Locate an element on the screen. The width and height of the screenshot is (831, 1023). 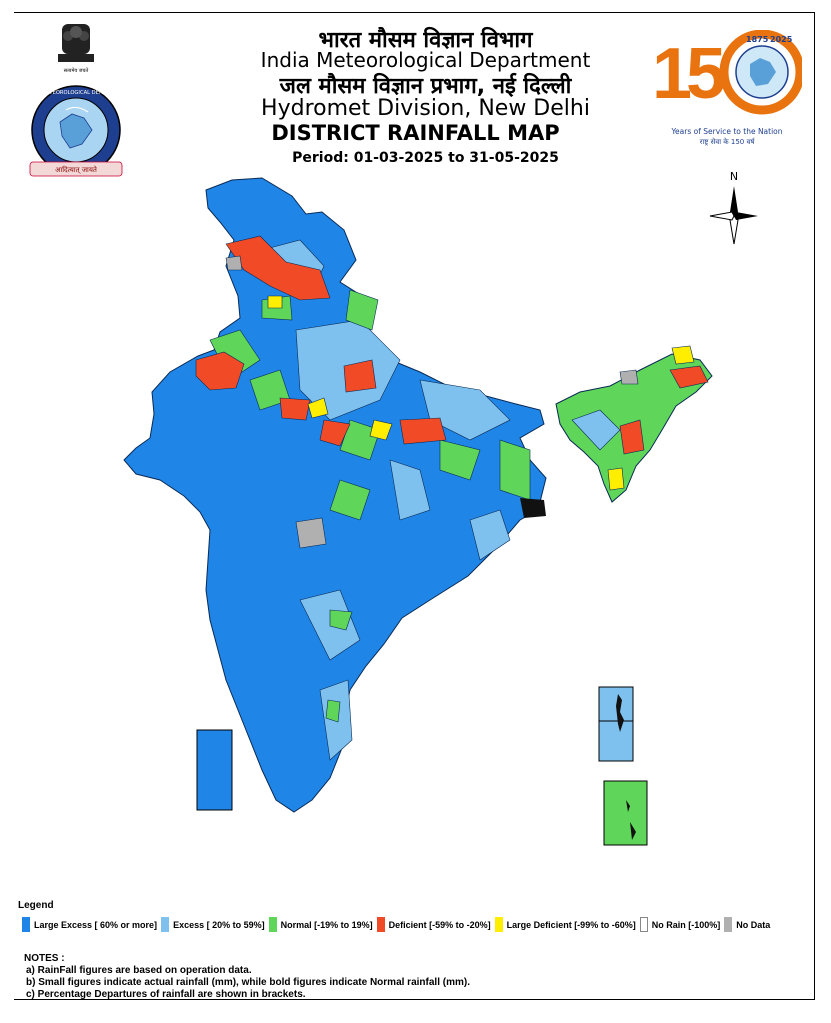
coastal-delta is located at coordinates (533, 508).